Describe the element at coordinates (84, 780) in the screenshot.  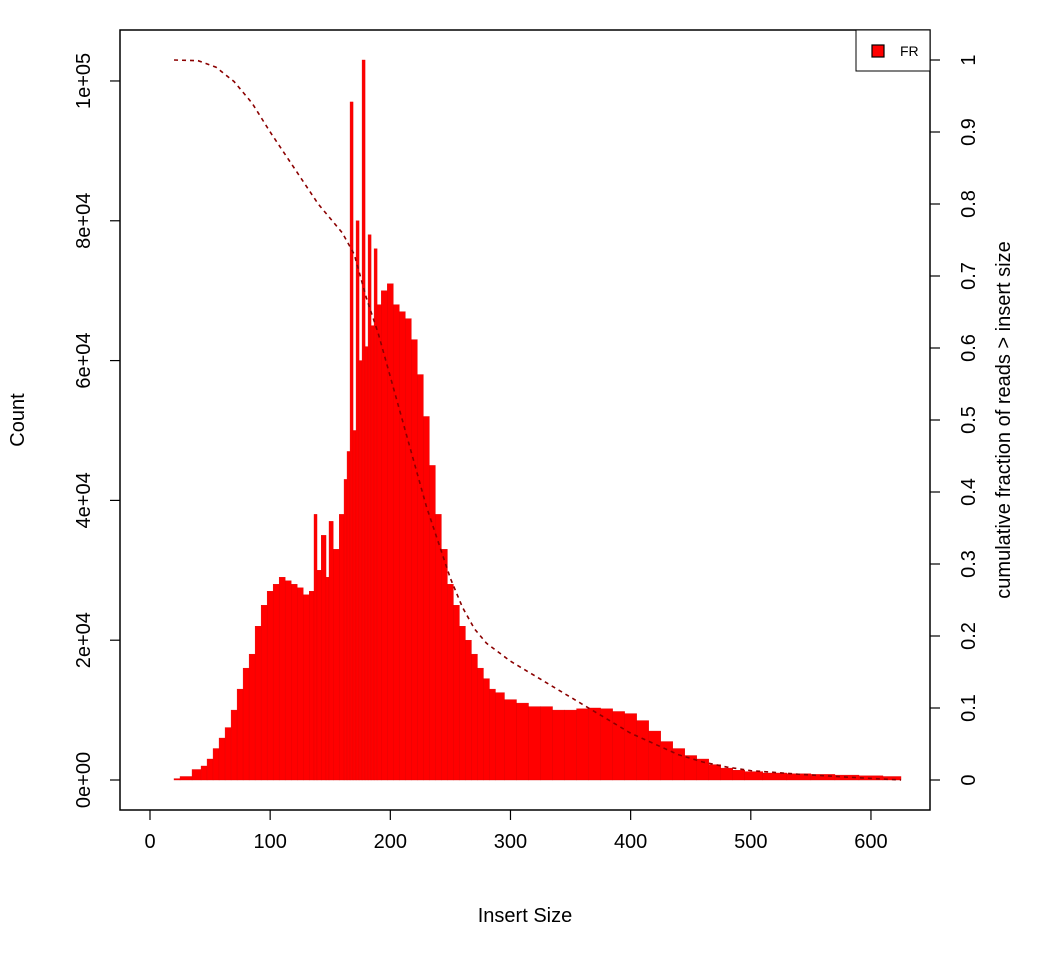
I see `y-tick-label: 0e+00` at that location.